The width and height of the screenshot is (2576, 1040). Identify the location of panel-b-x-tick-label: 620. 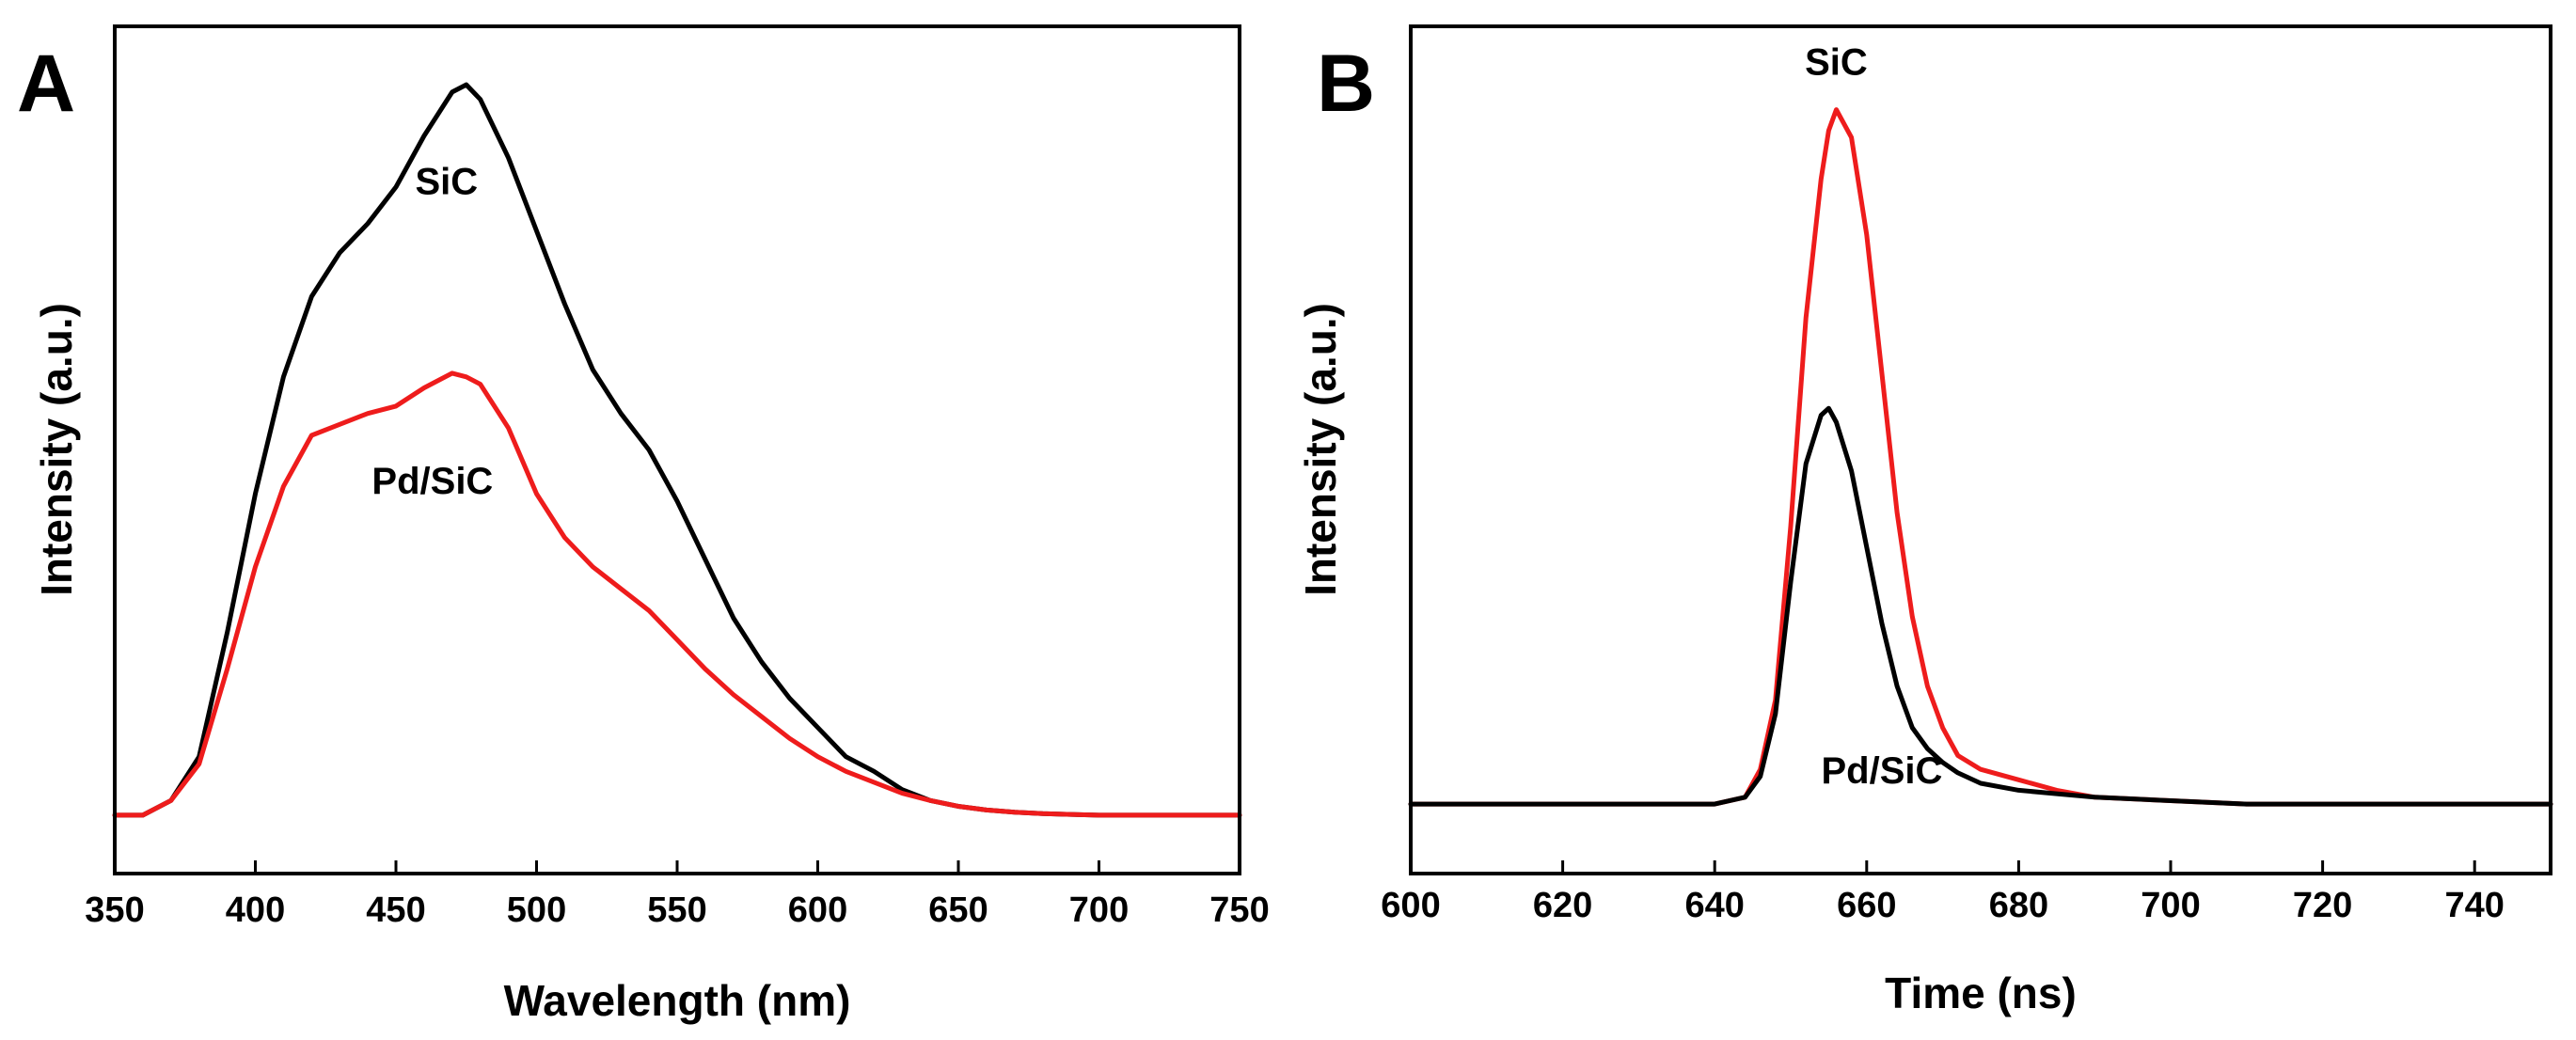
(1562, 905).